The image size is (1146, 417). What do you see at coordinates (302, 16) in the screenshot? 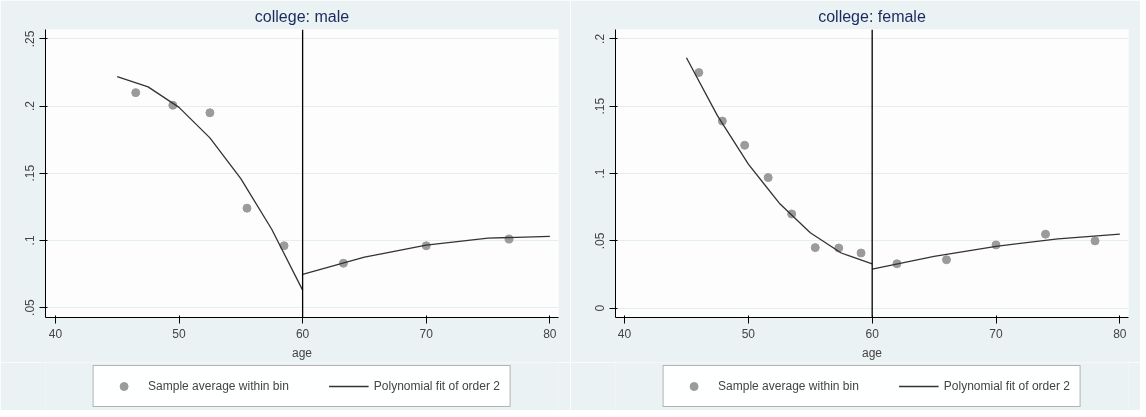
I see `chart-title: college: male` at bounding box center [302, 16].